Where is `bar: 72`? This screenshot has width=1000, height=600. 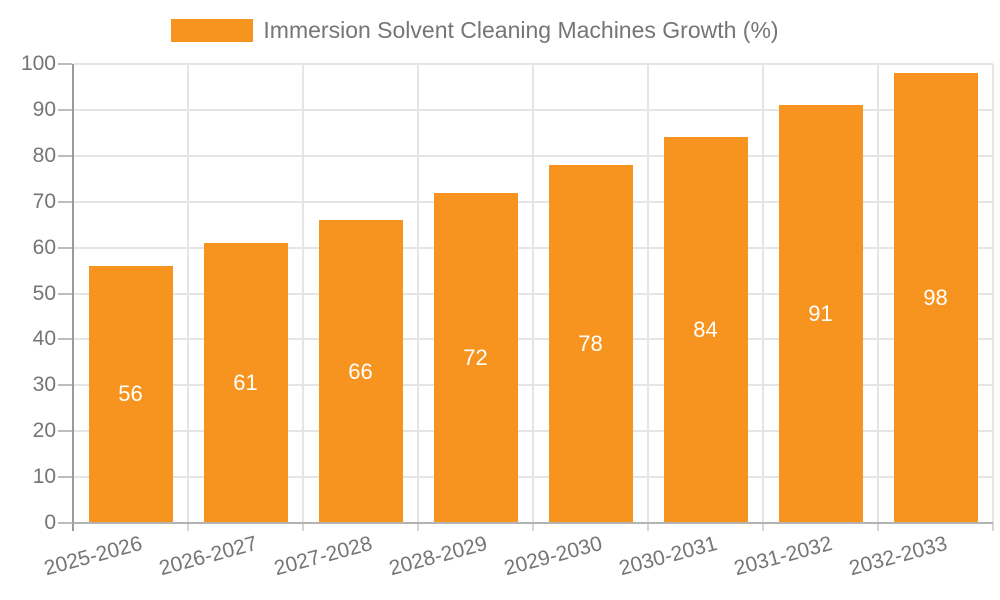
bar: 72 is located at coordinates (475, 357).